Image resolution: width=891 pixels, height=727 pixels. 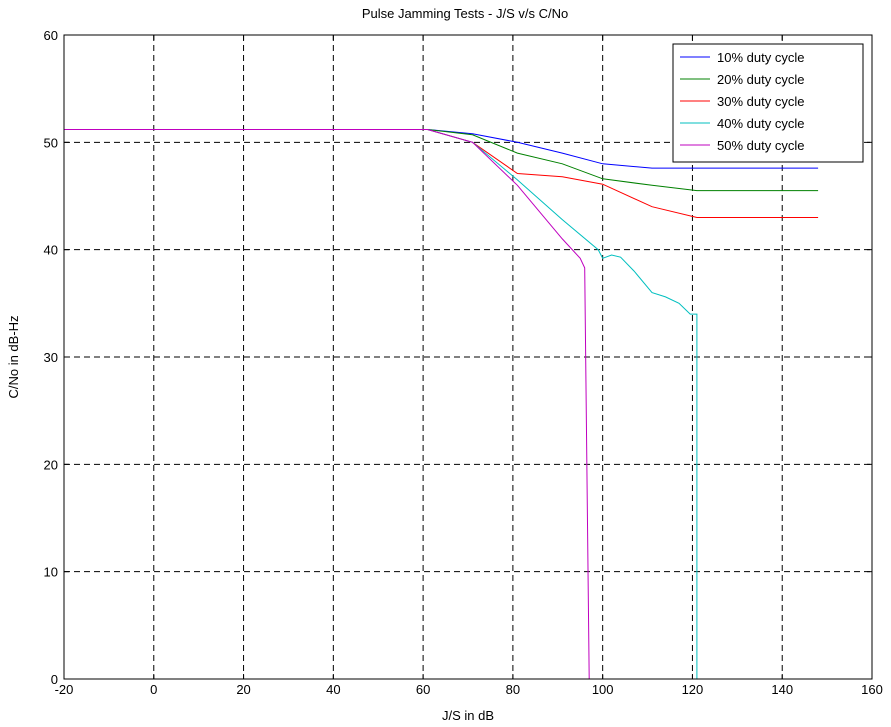 What do you see at coordinates (423, 689) in the screenshot?
I see `x-tick-label: 60` at bounding box center [423, 689].